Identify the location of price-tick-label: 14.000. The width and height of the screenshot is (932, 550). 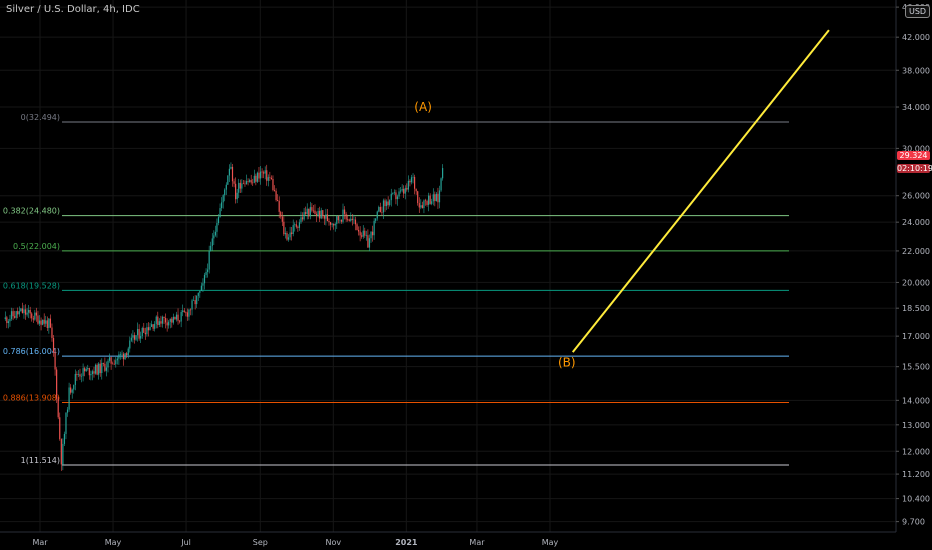
(916, 400).